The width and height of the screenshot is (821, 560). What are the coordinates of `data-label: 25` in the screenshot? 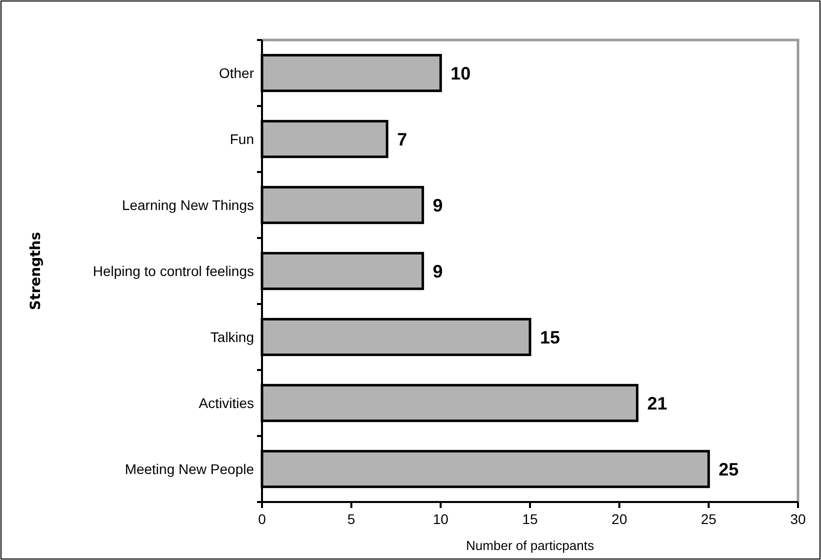 It's located at (728, 469).